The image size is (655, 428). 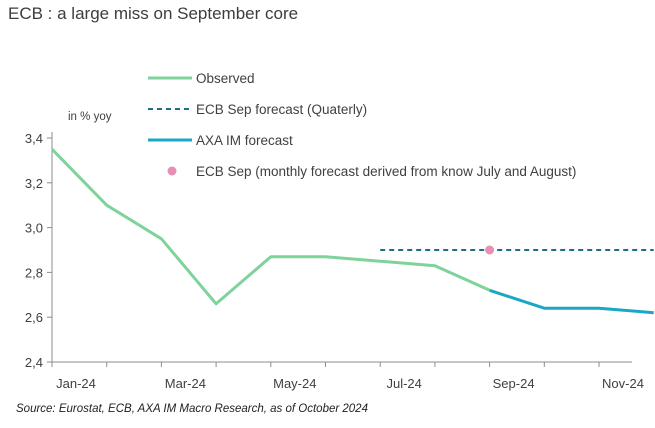 What do you see at coordinates (403, 383) in the screenshot?
I see `x-tick-label: Jul-24` at bounding box center [403, 383].